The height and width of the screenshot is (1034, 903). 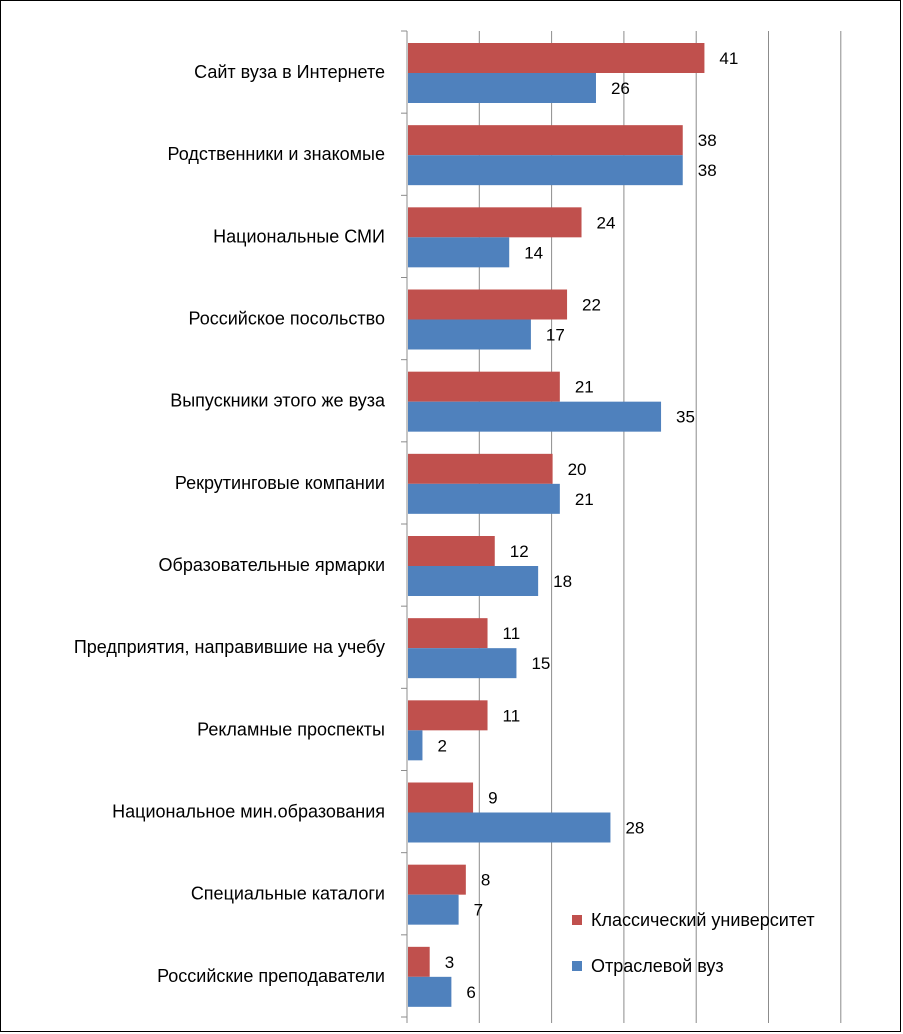 I want to click on data-label: 7, so click(x=478, y=910).